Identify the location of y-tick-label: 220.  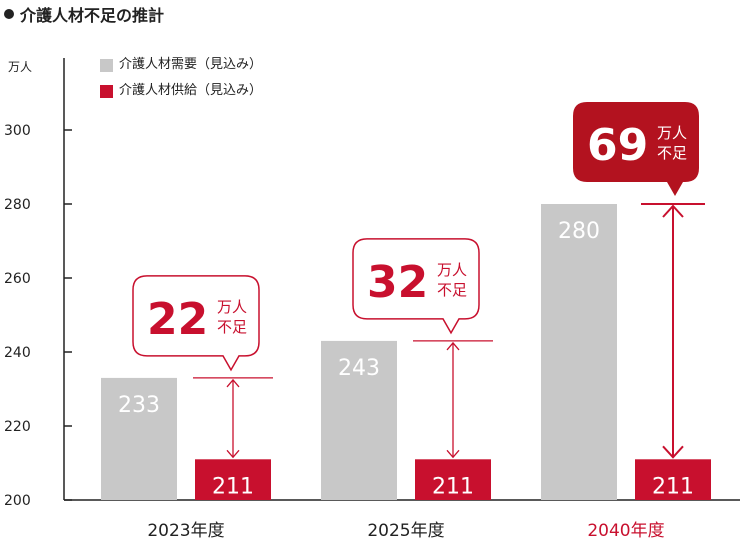
(17, 427).